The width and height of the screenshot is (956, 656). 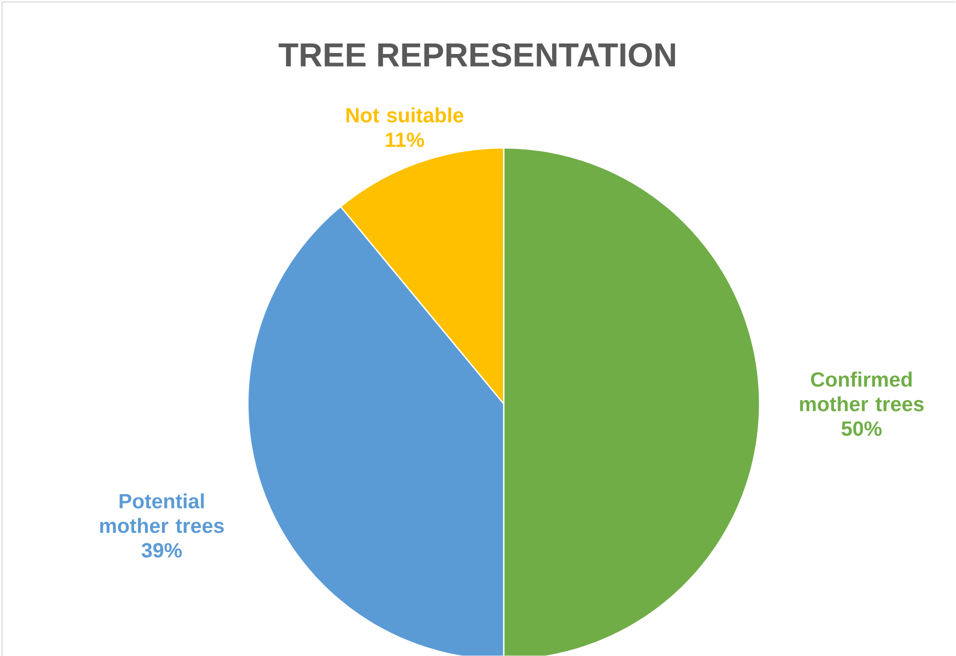 I want to click on slice-label: Not suitable, so click(x=405, y=114).